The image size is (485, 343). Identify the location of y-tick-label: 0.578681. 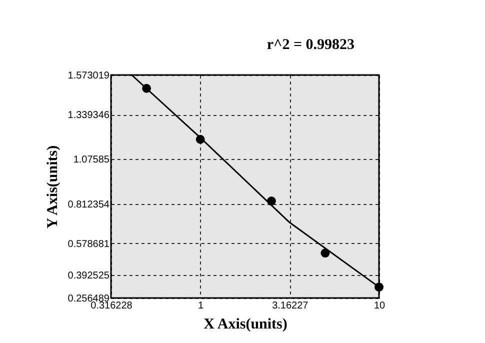
(89, 244).